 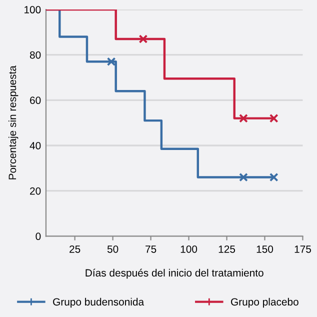 I want to click on x-axis-title: Días después del inicio del tratamiento, so click(x=175, y=273).